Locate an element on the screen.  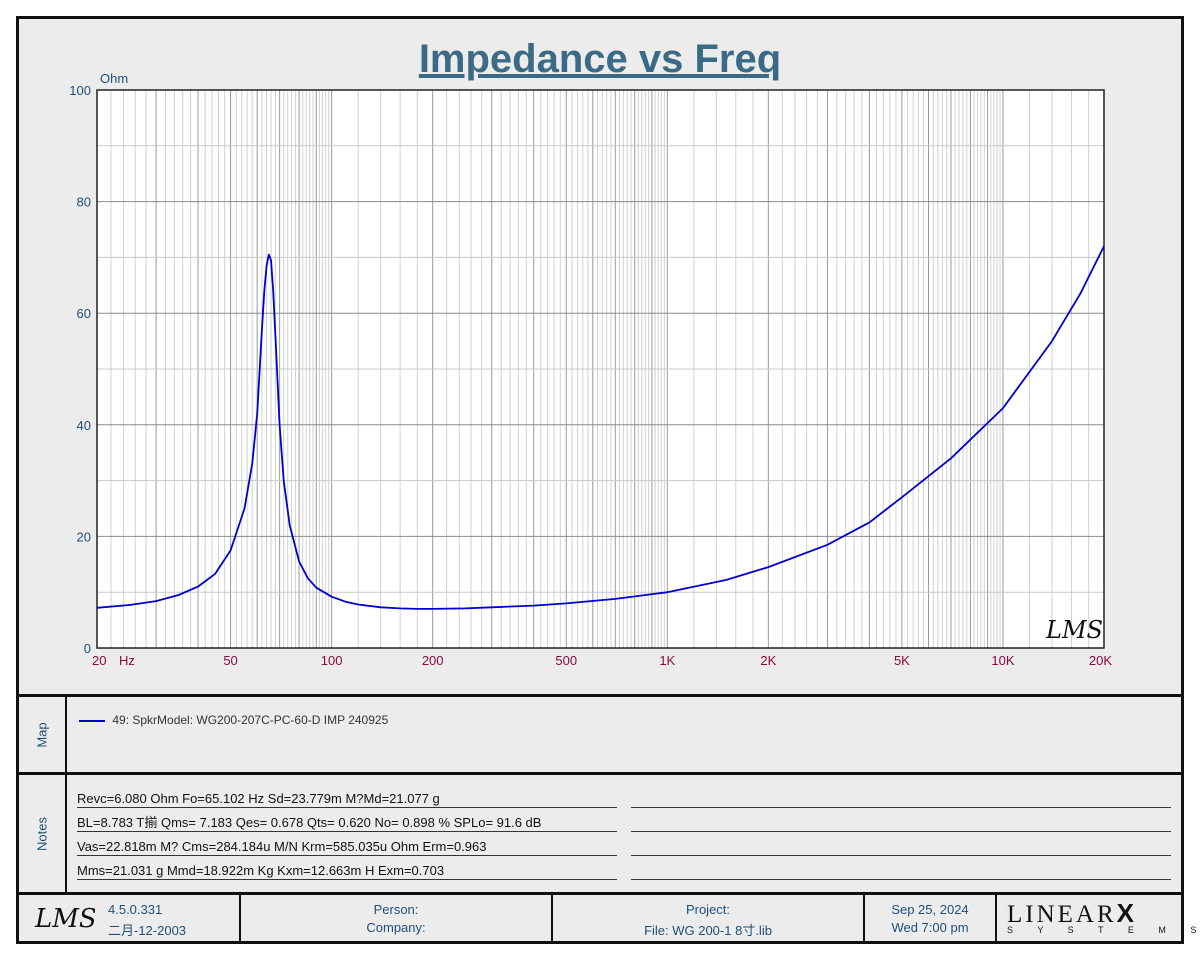
brand-logo: LINEARX is located at coordinates (1070, 913).